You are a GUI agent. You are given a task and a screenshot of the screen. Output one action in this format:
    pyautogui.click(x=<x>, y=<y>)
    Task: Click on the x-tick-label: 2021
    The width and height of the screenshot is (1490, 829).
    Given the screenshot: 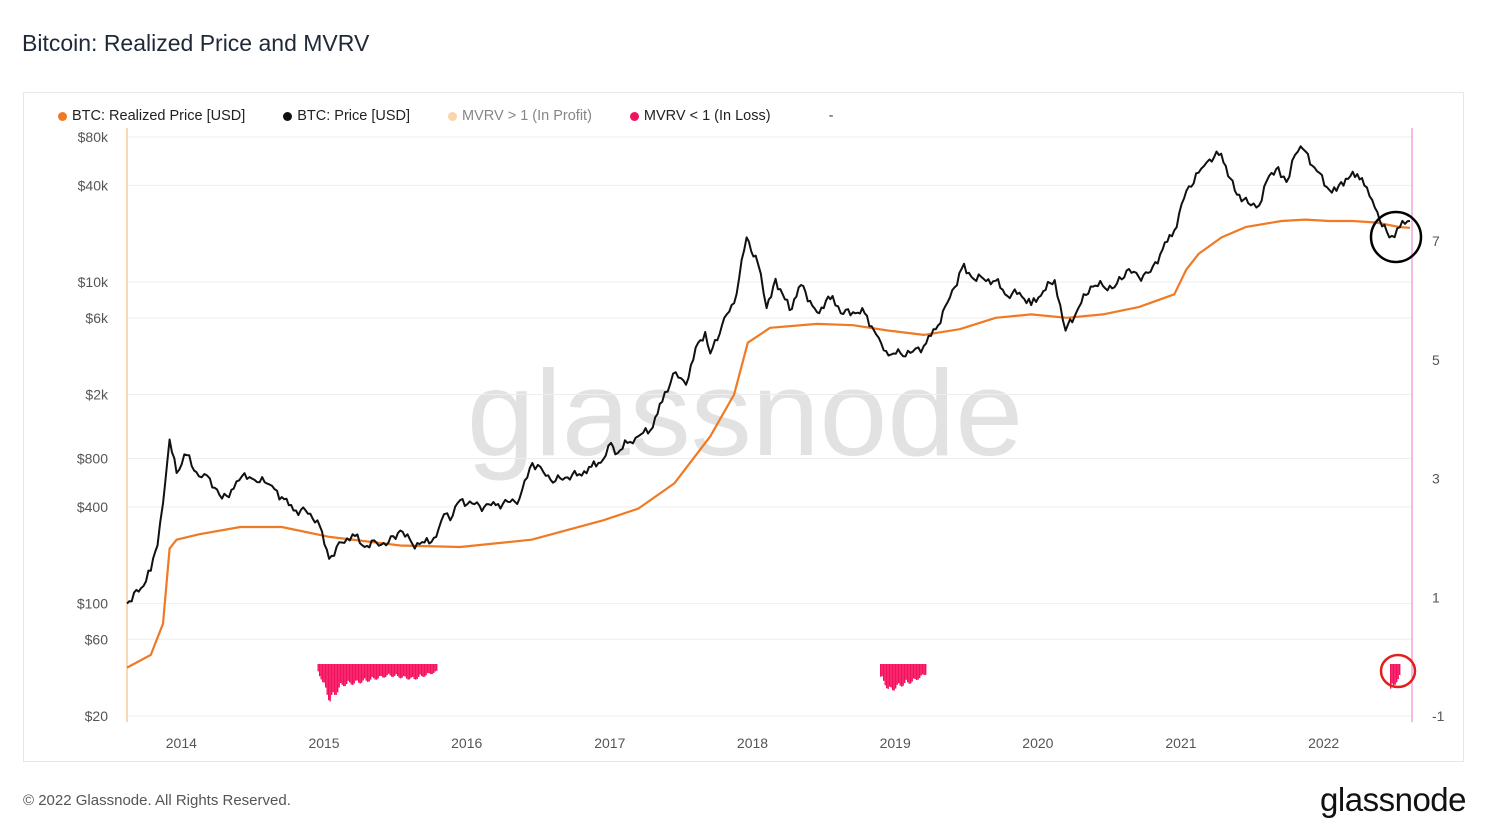 What is the action you would take?
    pyautogui.click(x=1180, y=743)
    